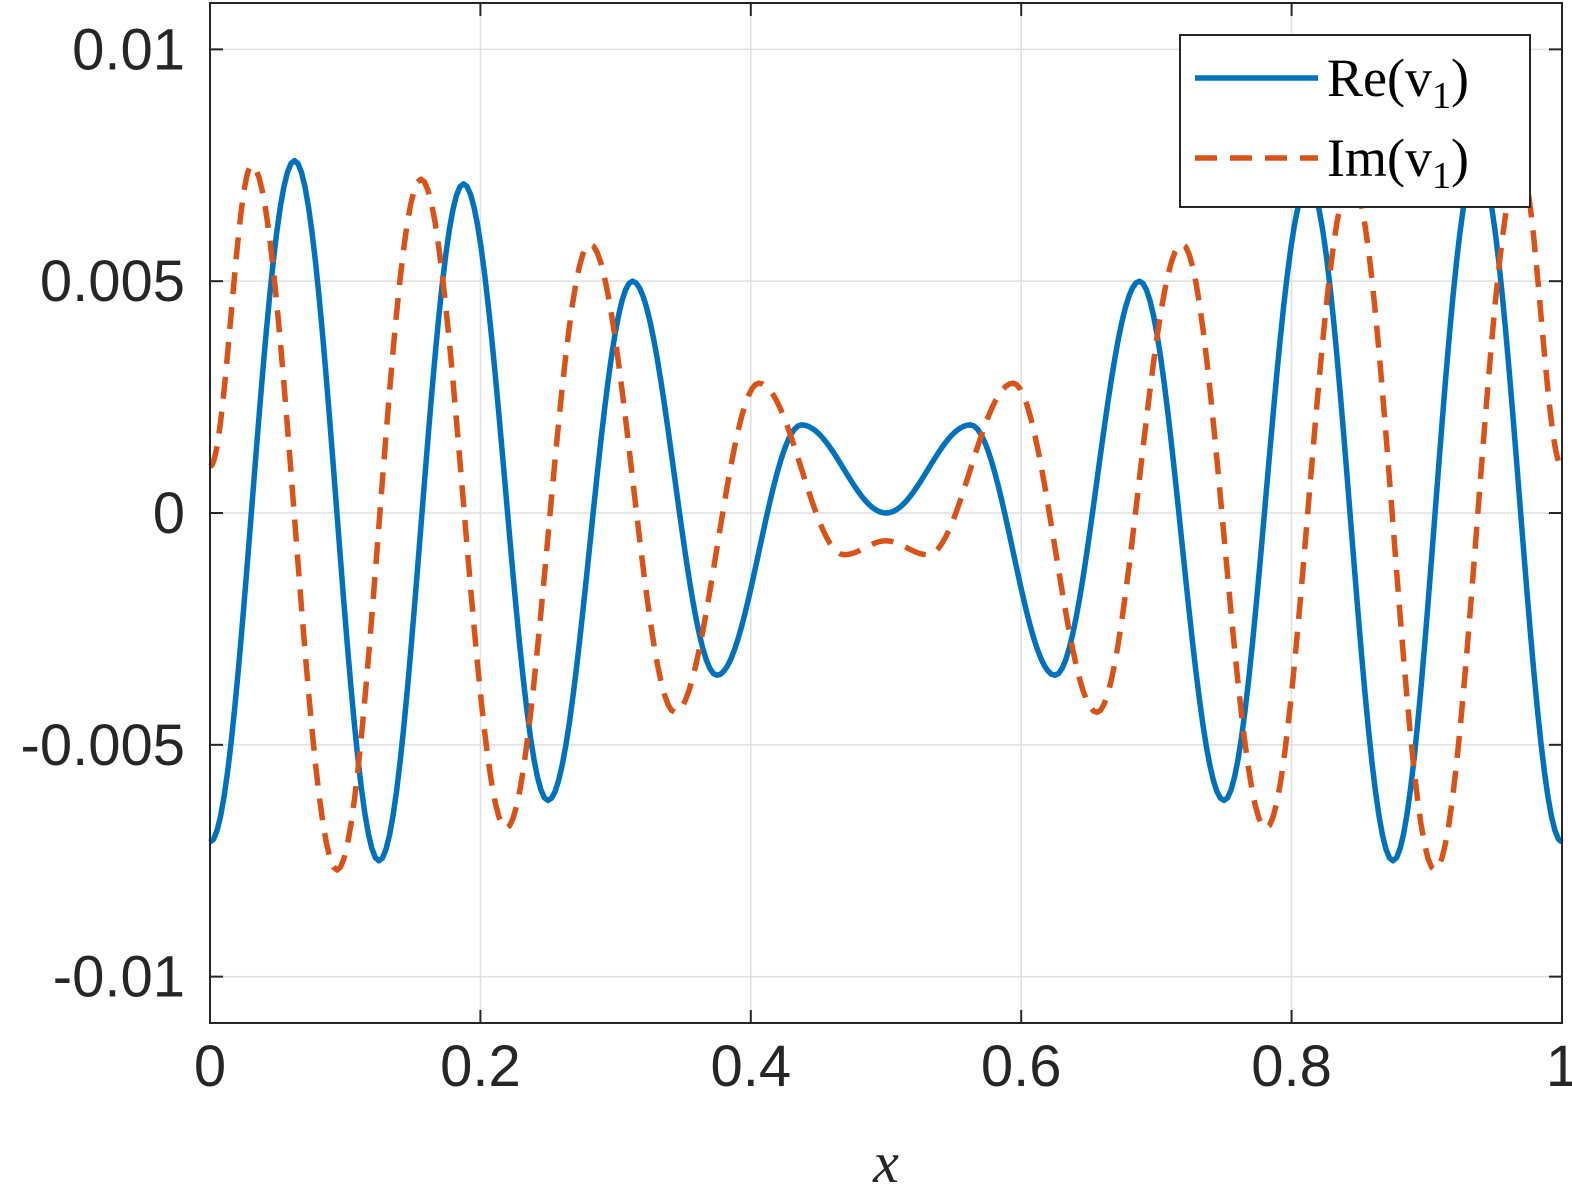  I want to click on legend-label-re-v1: Re(v1), so click(1398, 82).